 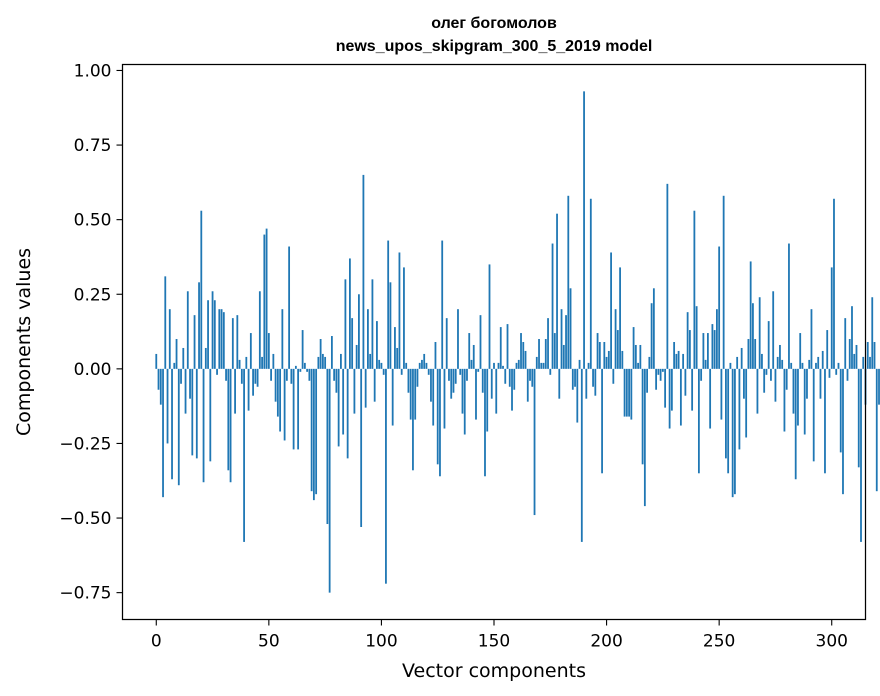 I want to click on x-tick-label: 0, so click(x=156, y=642).